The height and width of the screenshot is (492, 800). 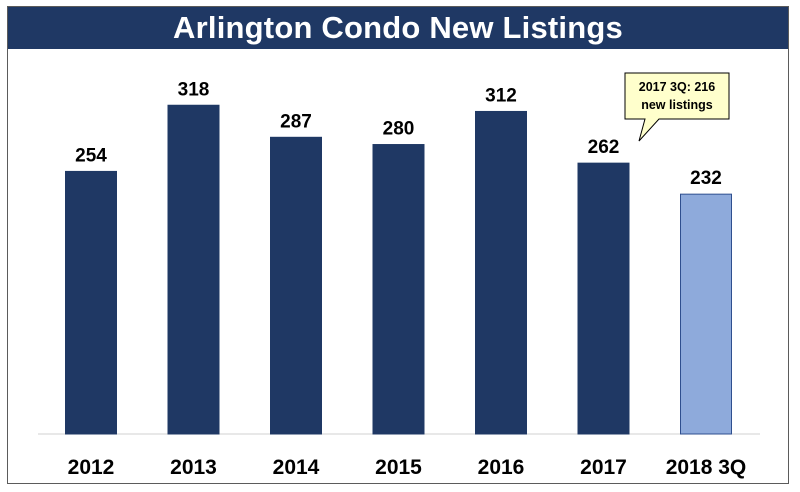 What do you see at coordinates (296, 467) in the screenshot?
I see `category-label: 2014` at bounding box center [296, 467].